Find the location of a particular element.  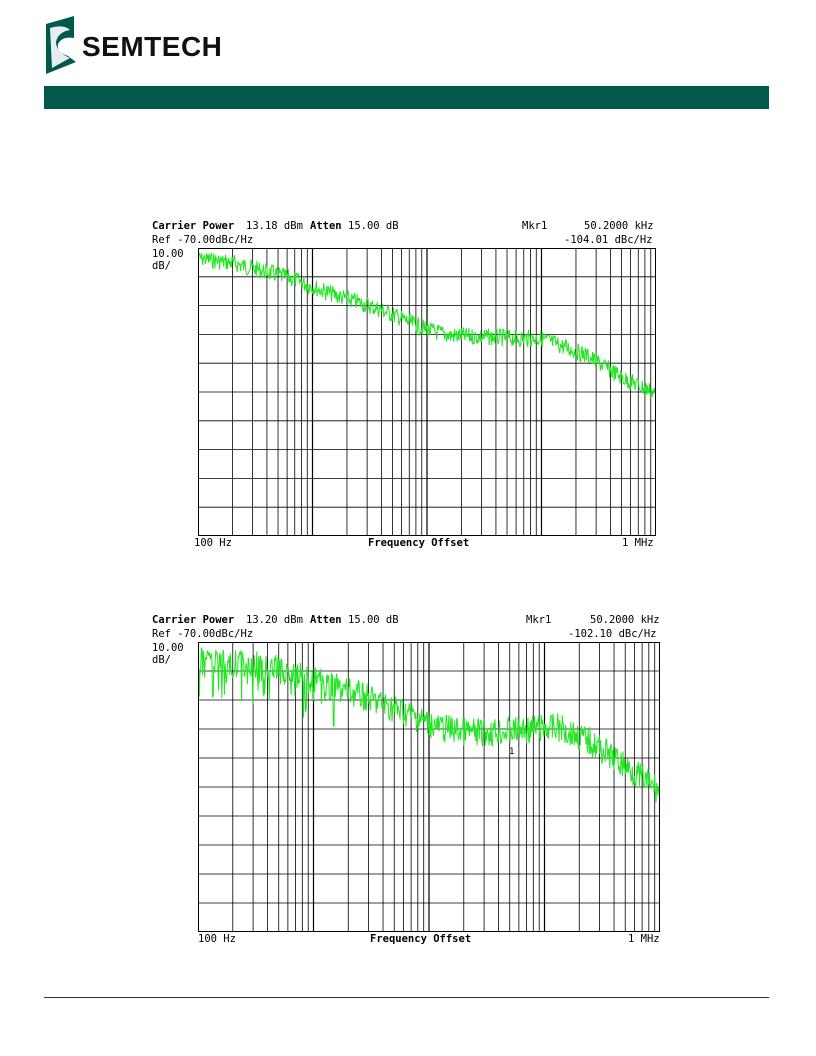

semtech-logo-mark: SEMTECH is located at coordinates (134, 45).